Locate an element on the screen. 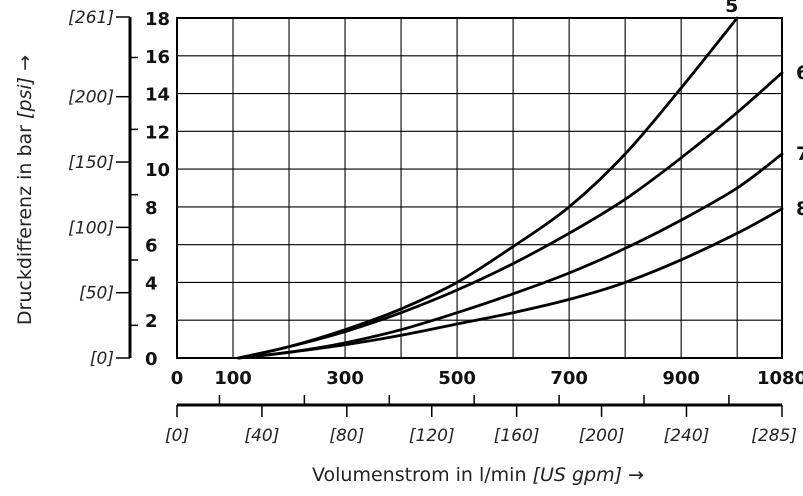  series-label-8: 8 is located at coordinates (799, 209).